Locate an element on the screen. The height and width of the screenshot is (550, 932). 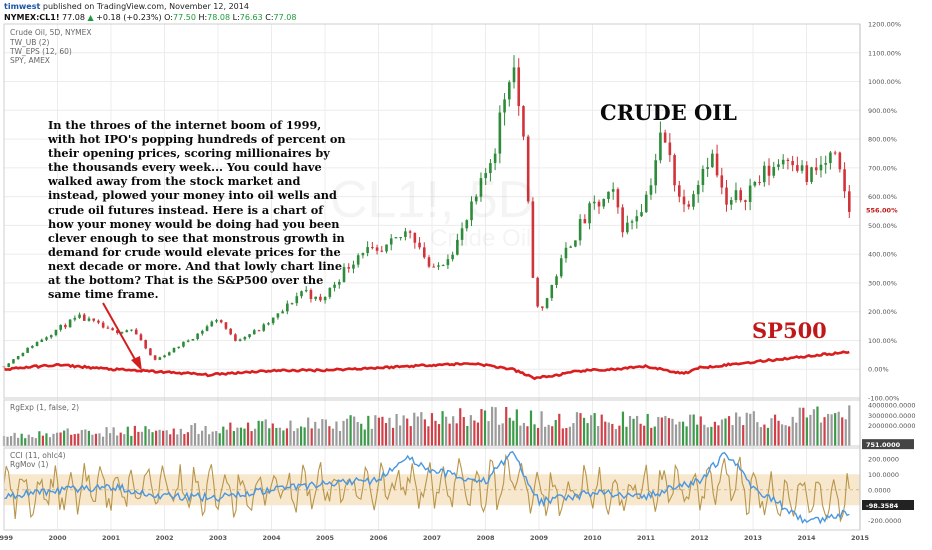
legend-main: Crude Oil, 5D, NYMEX is located at coordinates (51, 32).